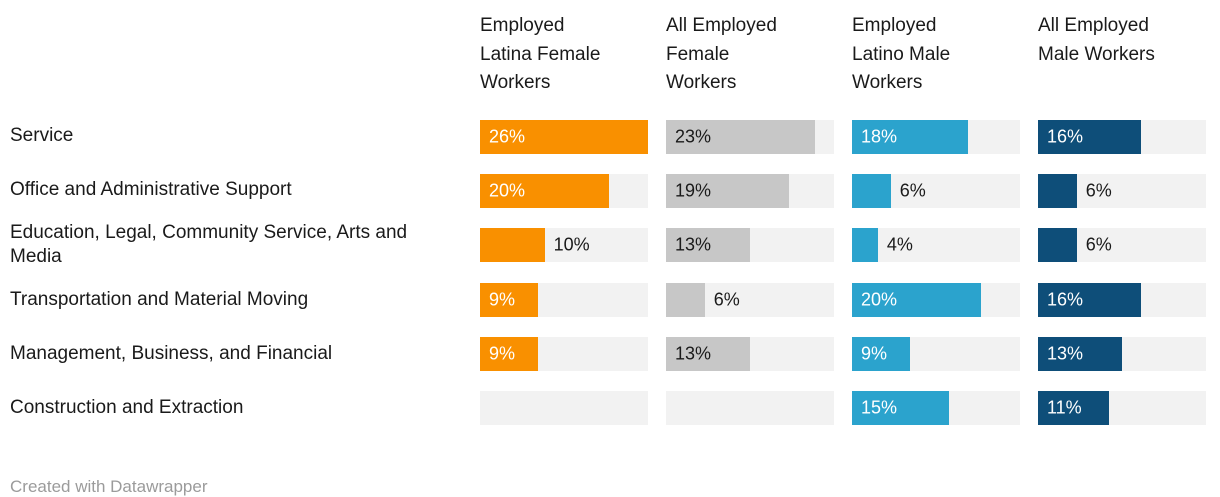 The image size is (1220, 497). What do you see at coordinates (901, 54) in the screenshot?
I see `column-header-latino-male: Employed Latino Male Workers` at bounding box center [901, 54].